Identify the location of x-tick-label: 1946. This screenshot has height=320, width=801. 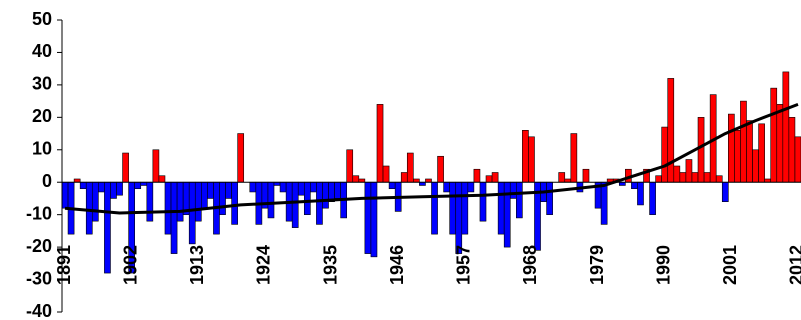
(397, 265).